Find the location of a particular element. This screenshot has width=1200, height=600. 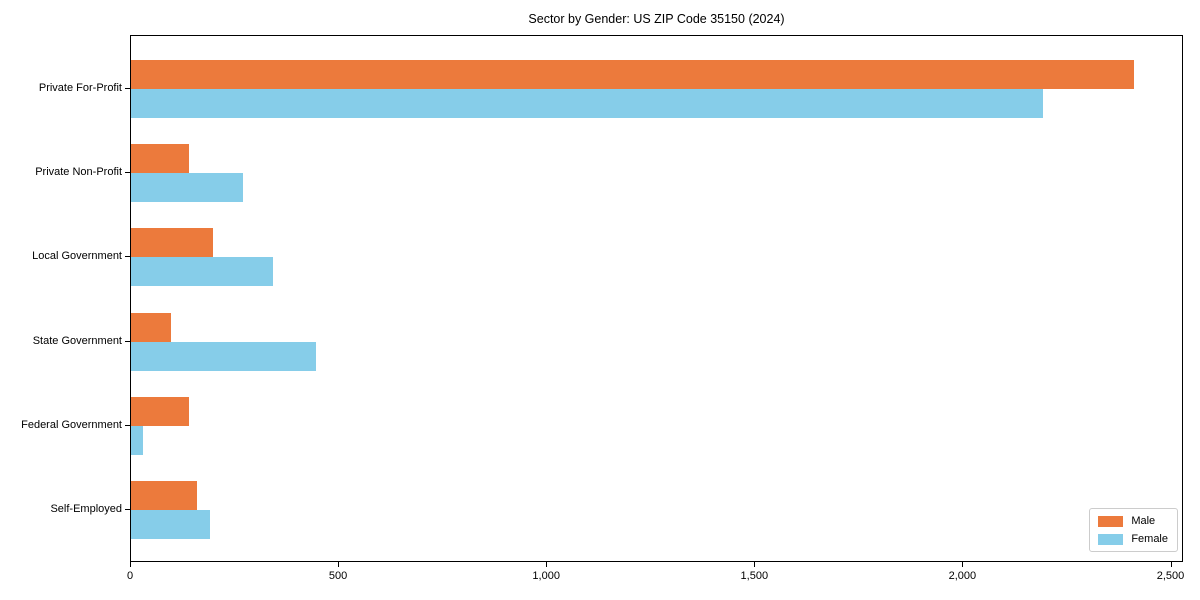

x-axis-label-500: 500 is located at coordinates (338, 576).